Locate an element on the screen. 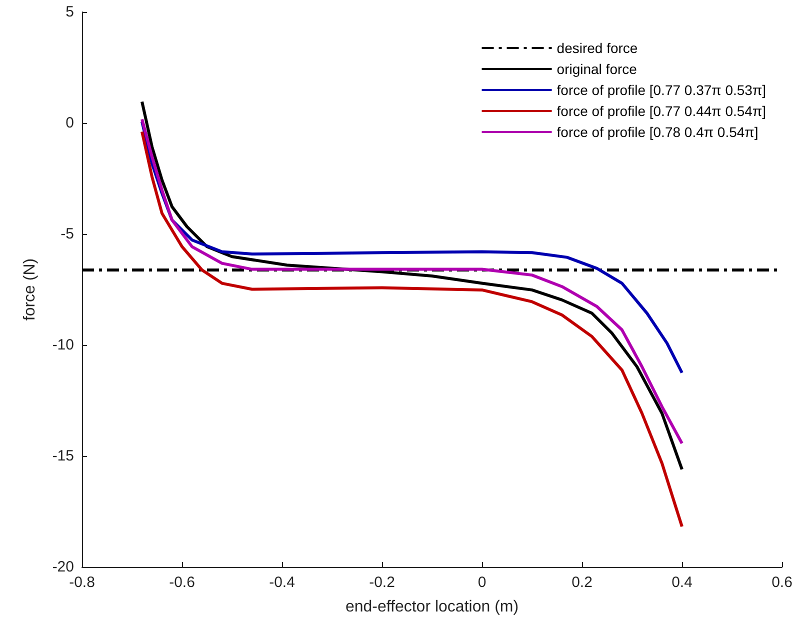  x-tick-label: -0.4 is located at coordinates (282, 582).